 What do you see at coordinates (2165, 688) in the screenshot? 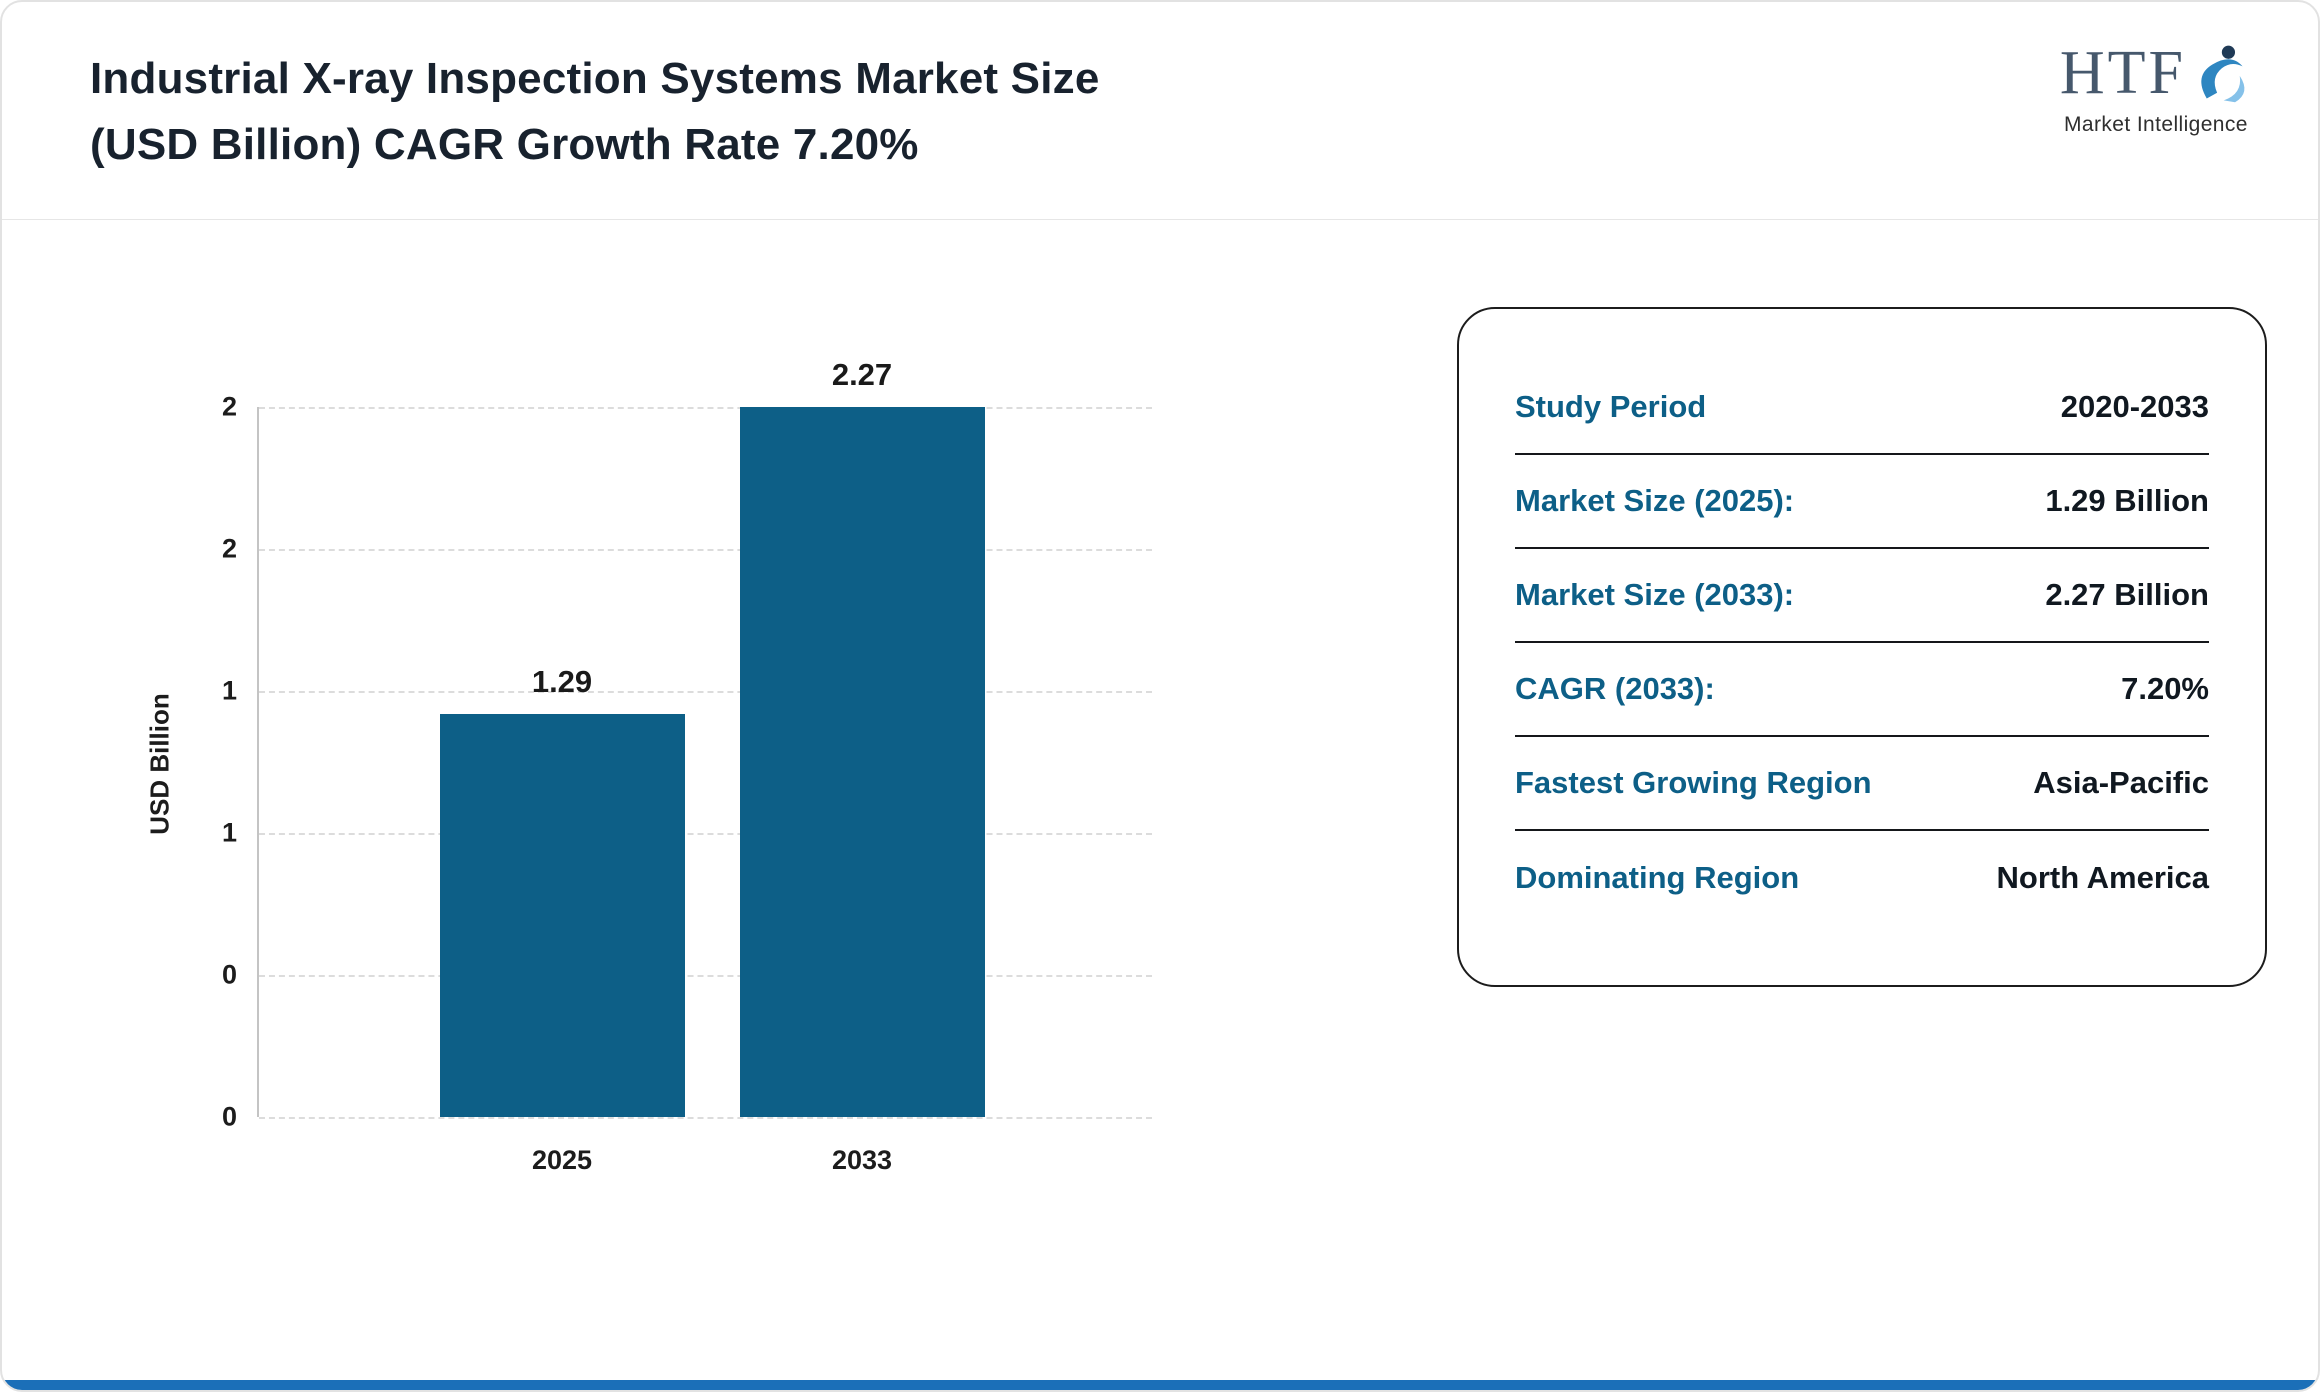
I see `info-row-value: 7.20%` at bounding box center [2165, 688].